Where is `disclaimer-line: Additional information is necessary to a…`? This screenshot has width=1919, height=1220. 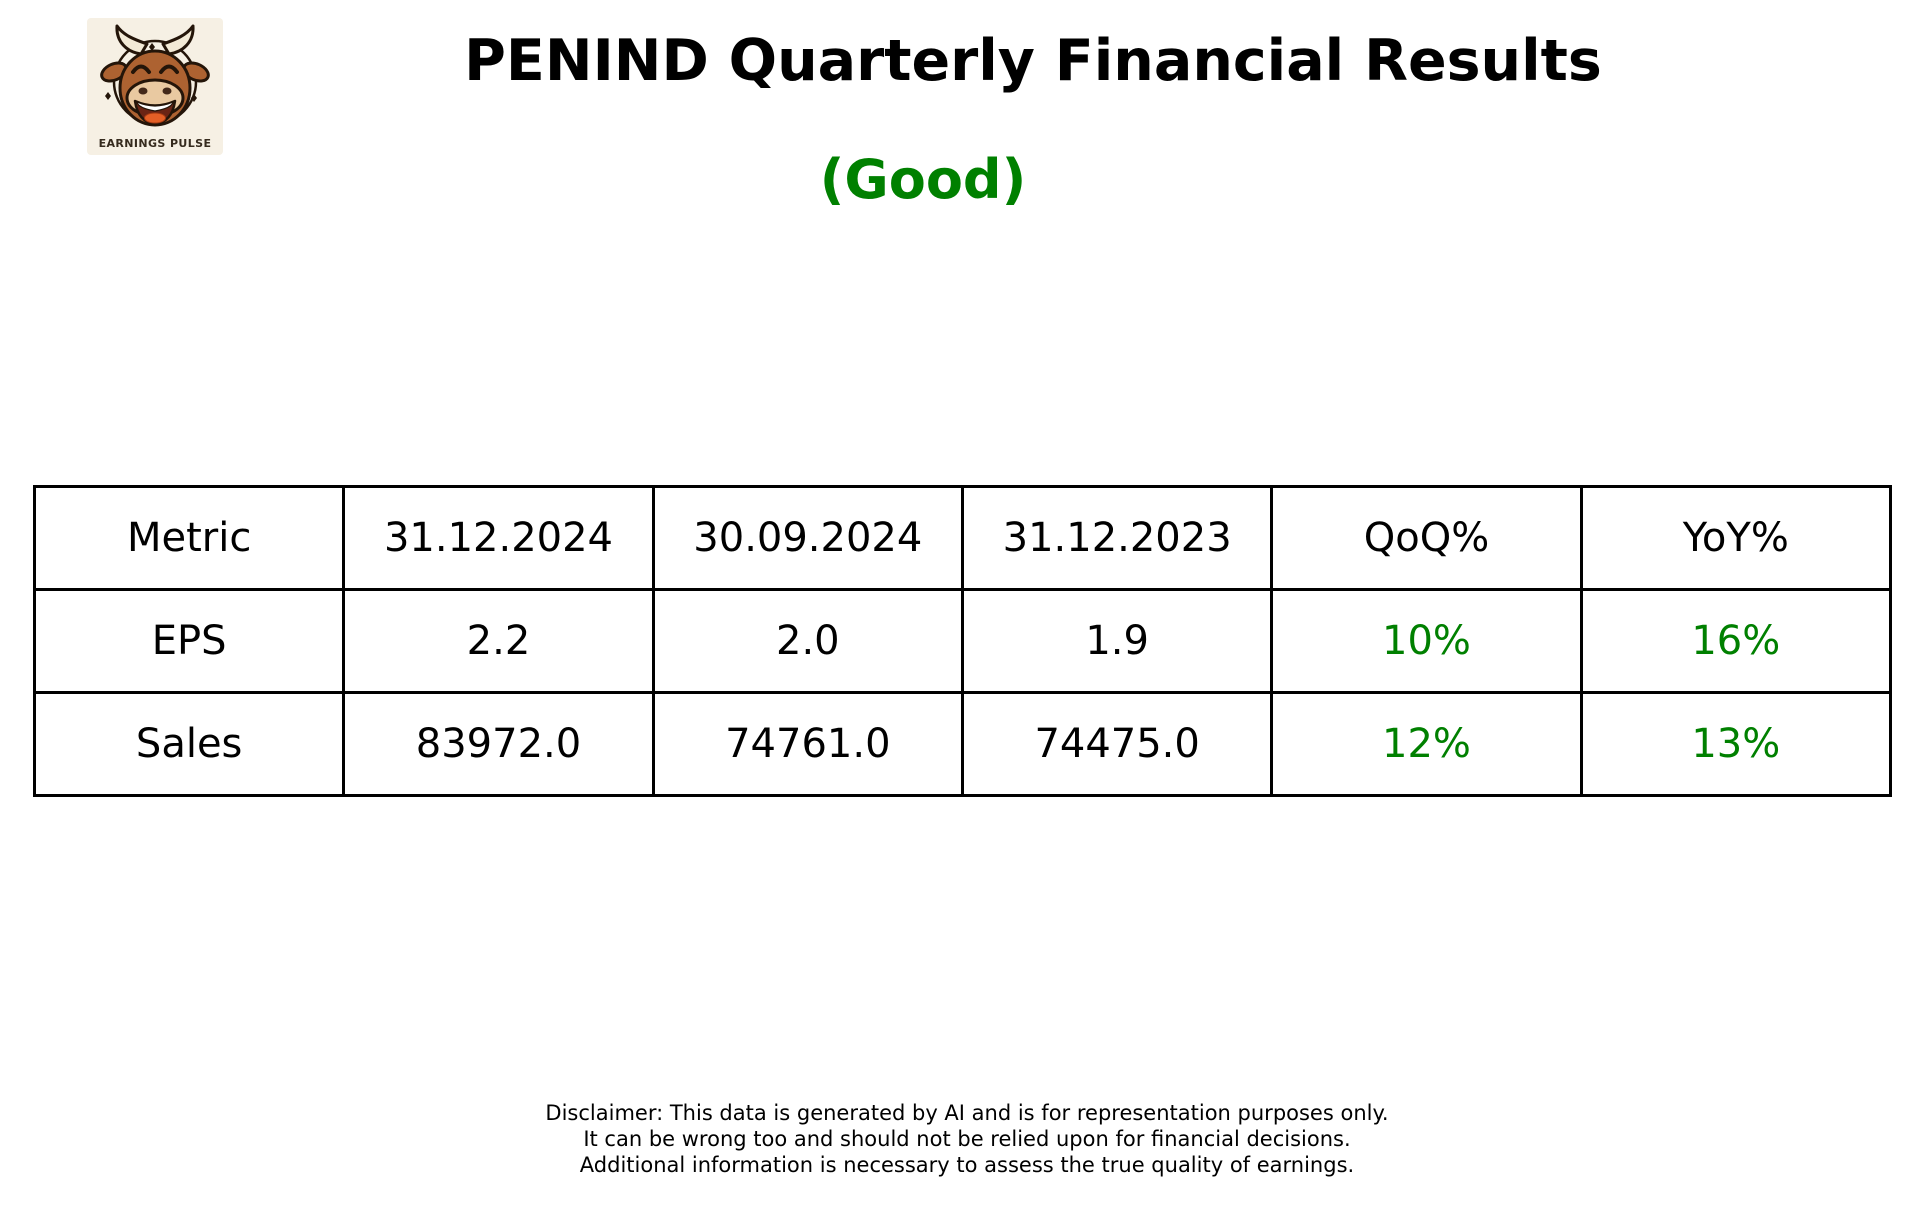
disclaimer-line: Additional information is necessary to a… is located at coordinates (967, 1165).